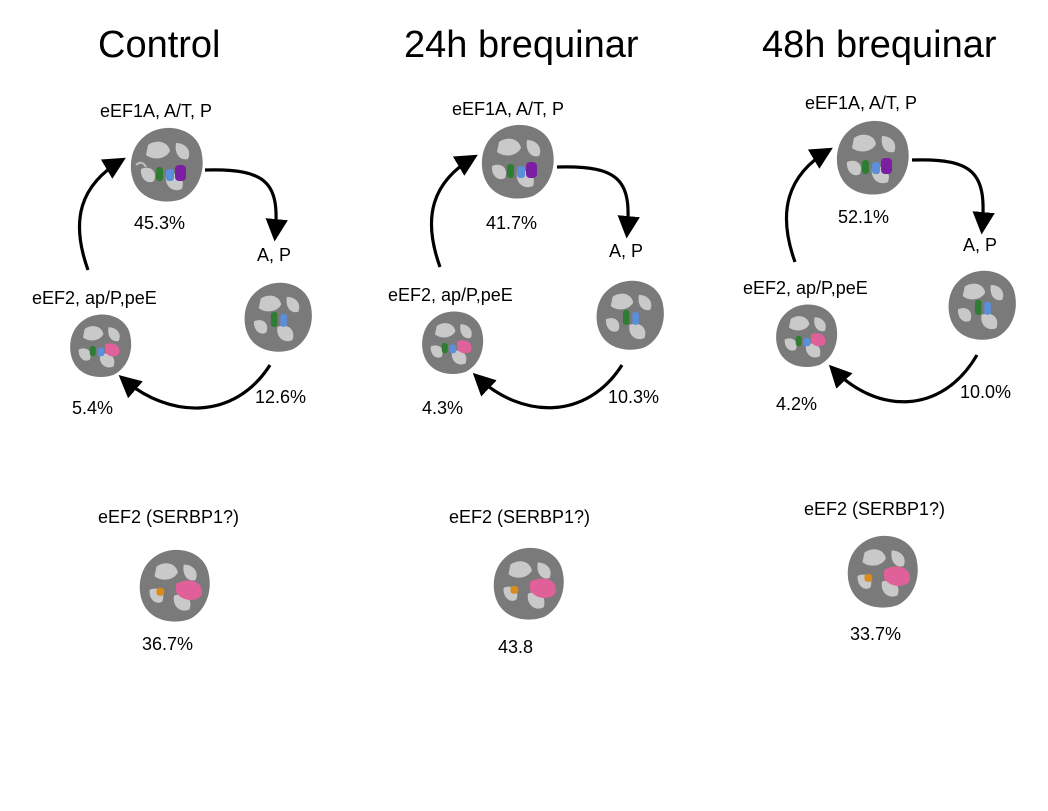  What do you see at coordinates (797, 404) in the screenshot?
I see `state-percent-left: 4.2%` at bounding box center [797, 404].